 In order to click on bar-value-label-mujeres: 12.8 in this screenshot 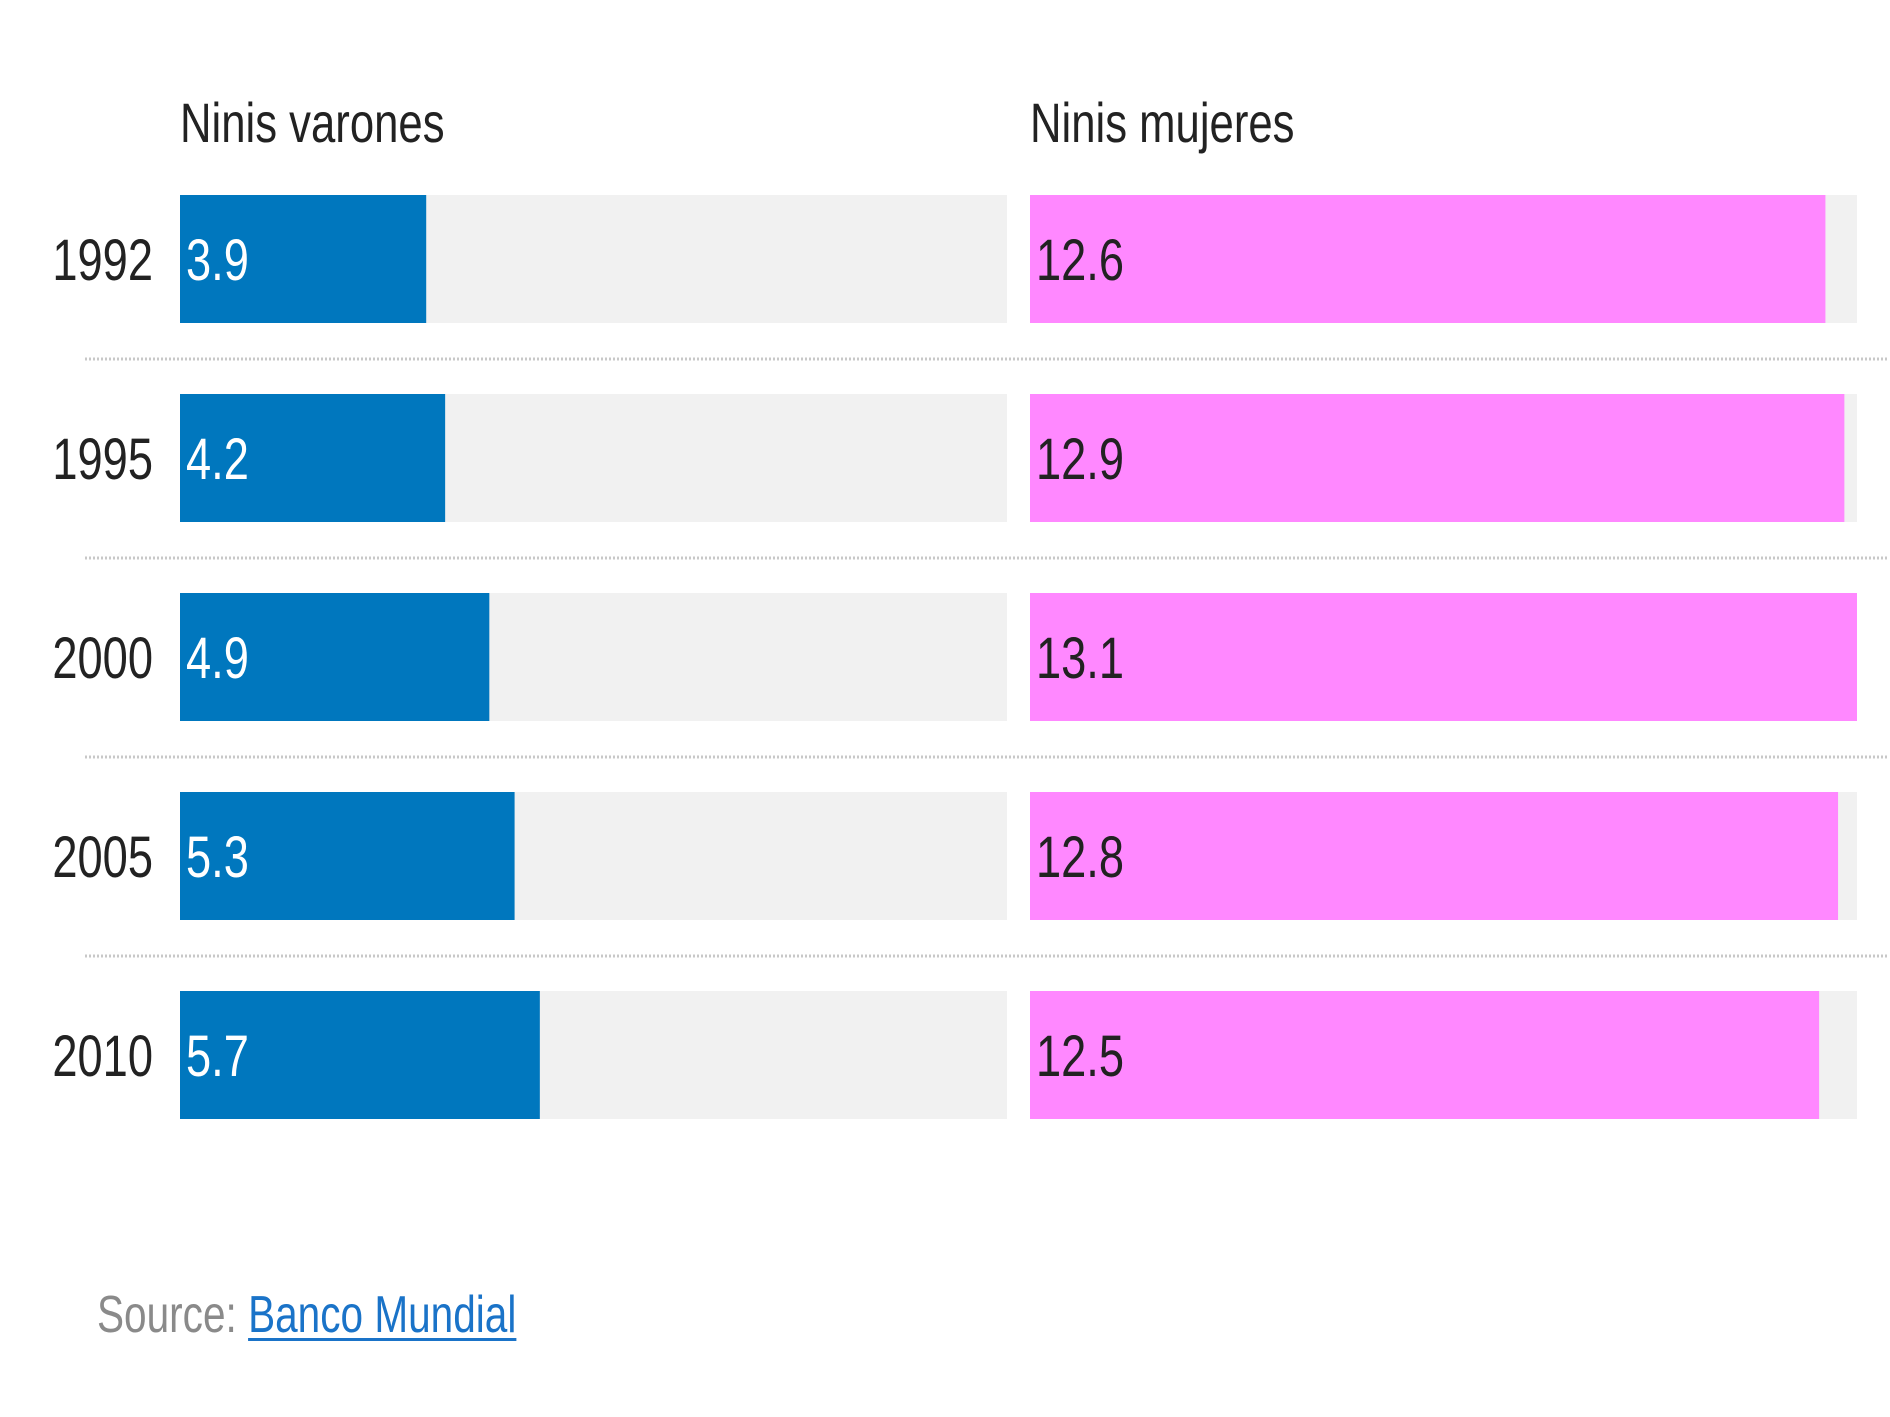, I will do `click(1080, 858)`.